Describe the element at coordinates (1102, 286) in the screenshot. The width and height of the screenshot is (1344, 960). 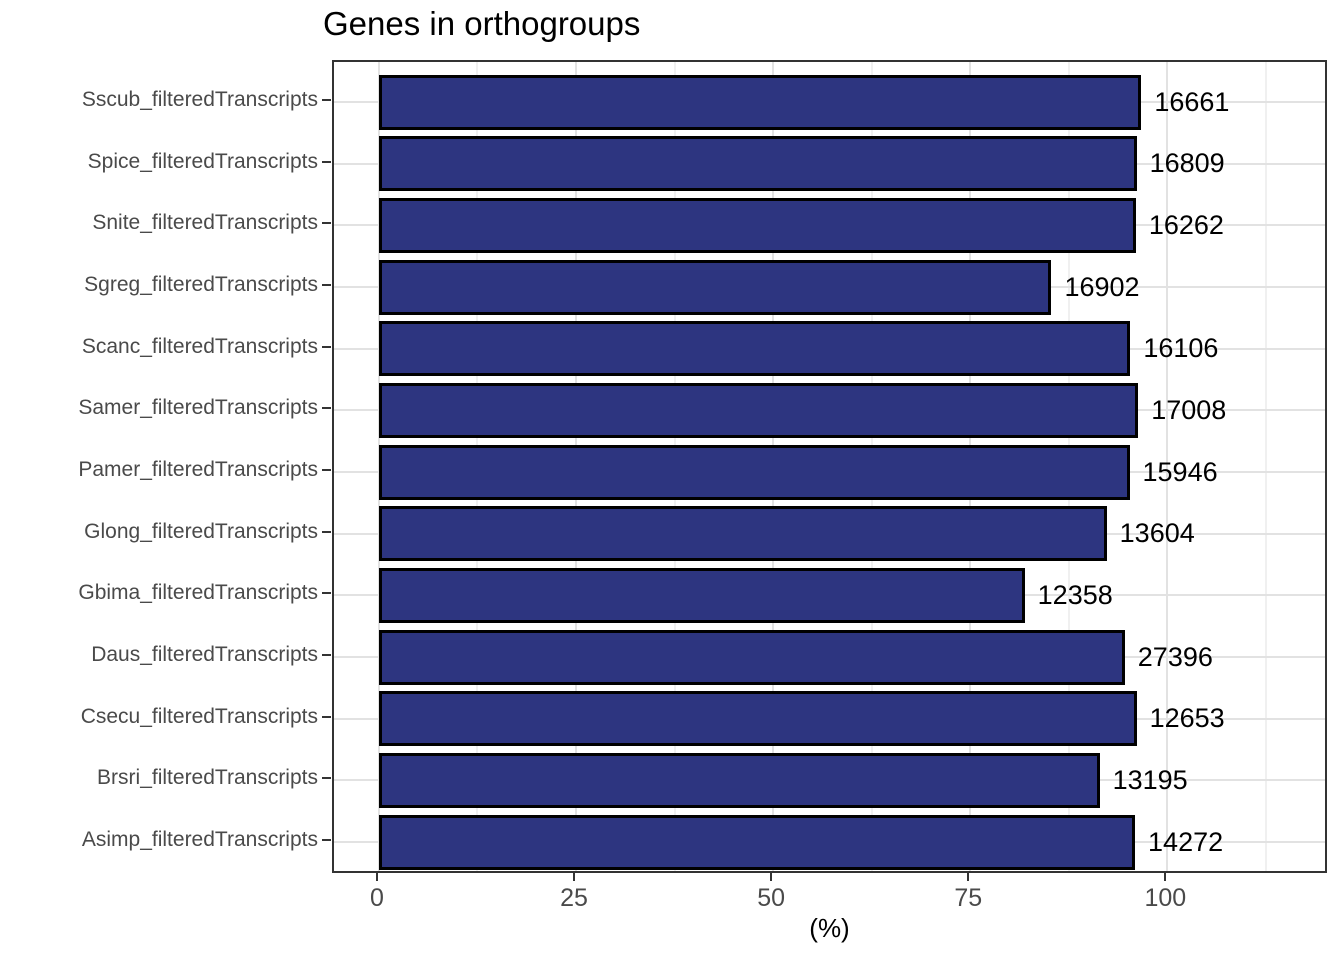
I see `bar-value-label: 16902` at that location.